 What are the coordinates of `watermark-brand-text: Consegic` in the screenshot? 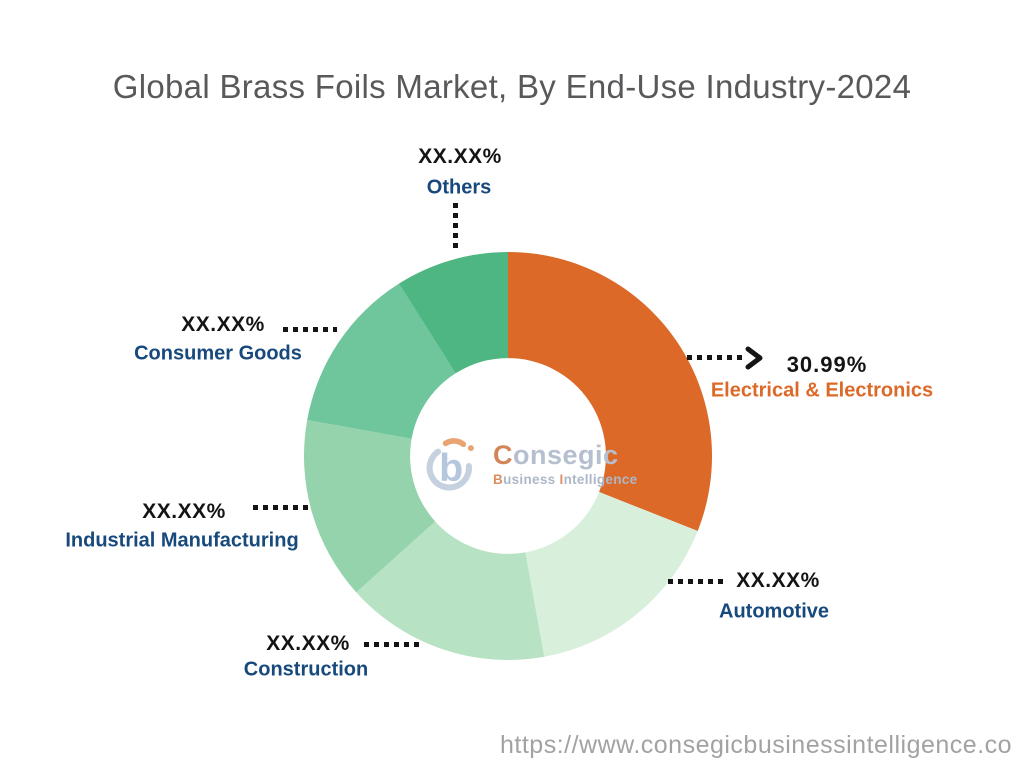 It's located at (565, 454).